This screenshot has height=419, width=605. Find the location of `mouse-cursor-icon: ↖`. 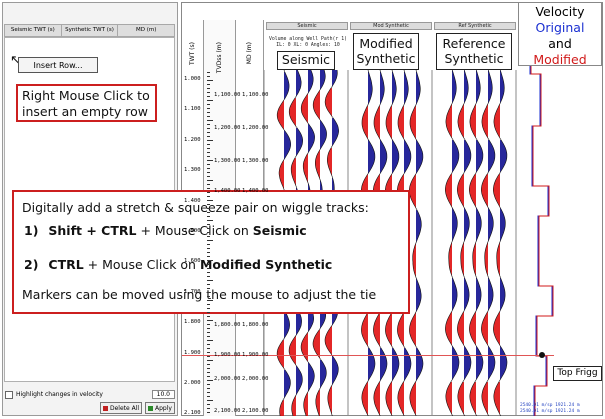

mouse-cursor-icon: ↖ is located at coordinates (15, 60).